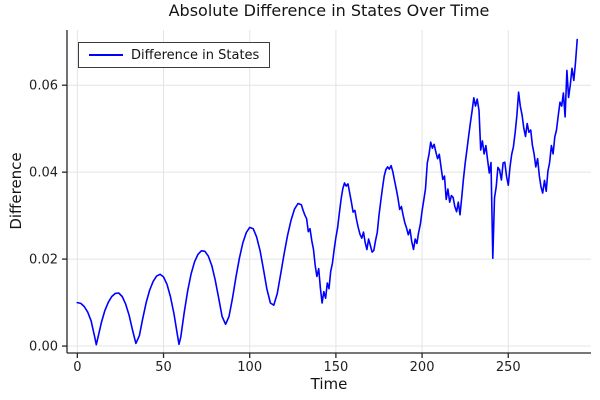 Image resolution: width=600 pixels, height=400 pixels. I want to click on x-tick-label: 50, so click(163, 367).